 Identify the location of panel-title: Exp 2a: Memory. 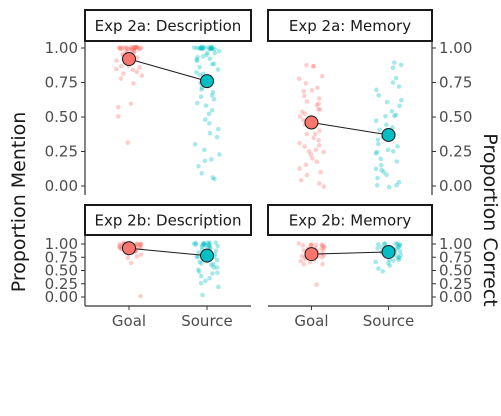
(350, 26).